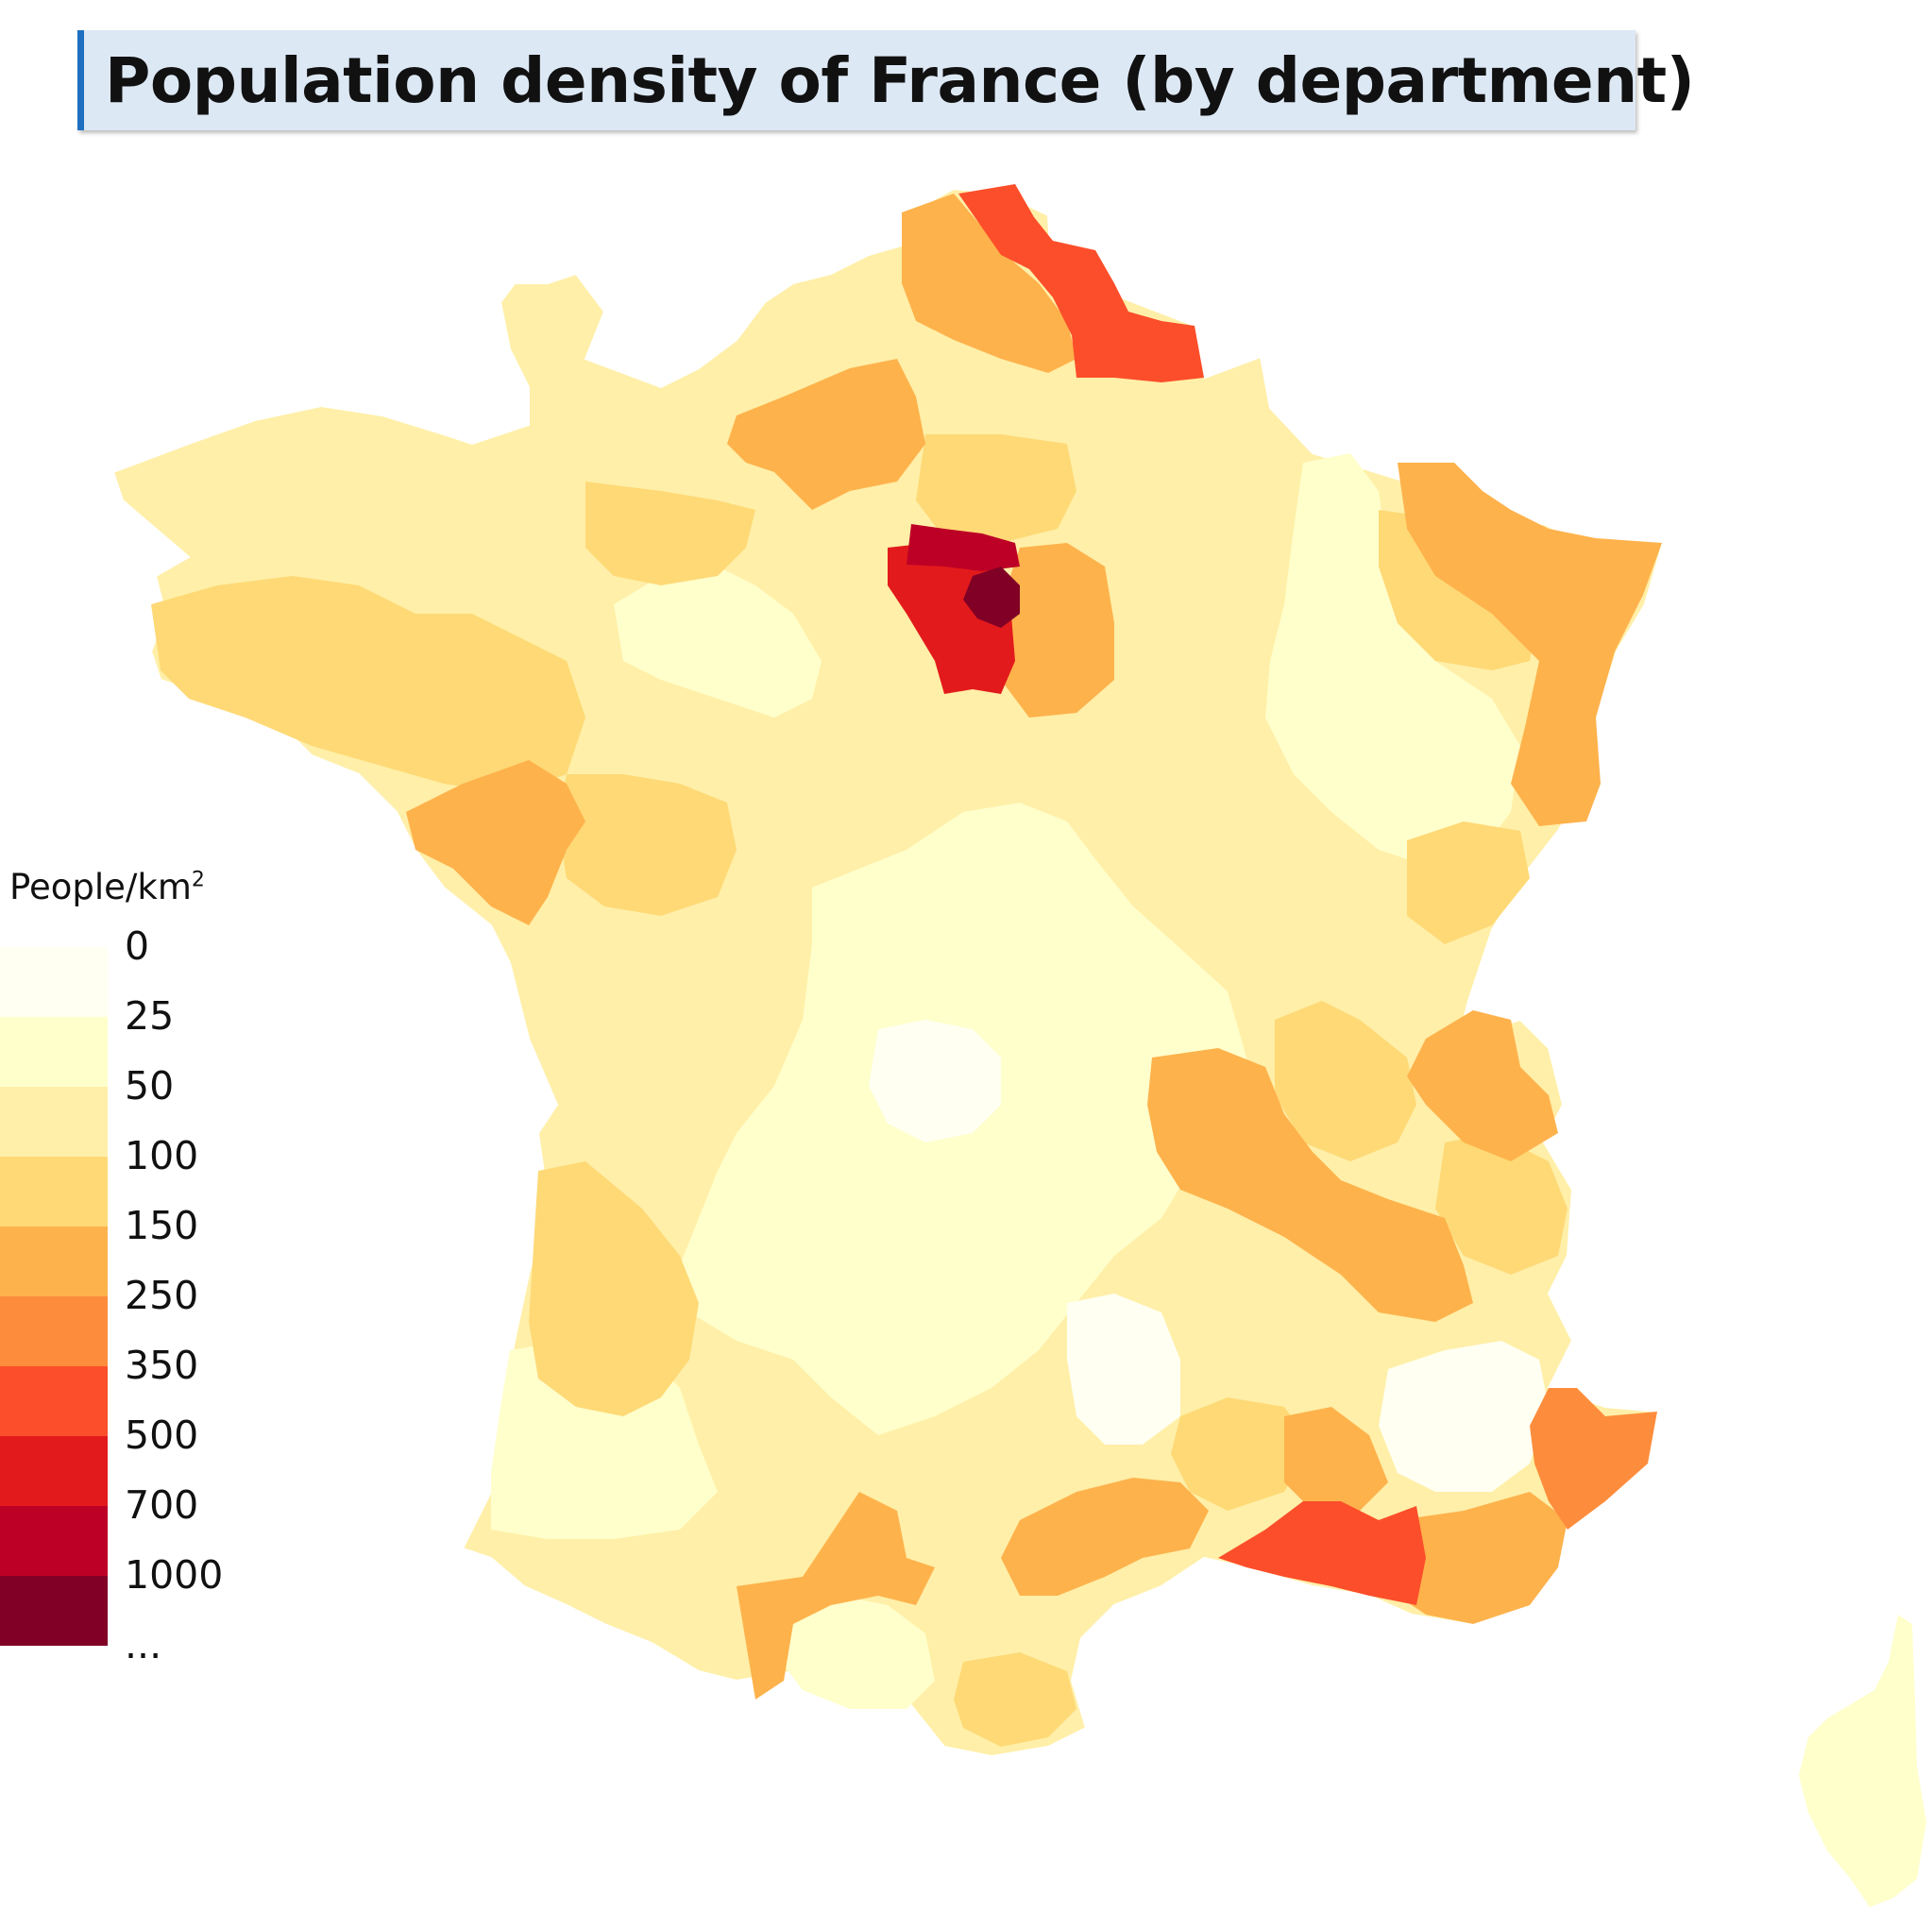 The width and height of the screenshot is (1932, 1912). What do you see at coordinates (1242, 1454) in the screenshot?
I see `gard-zone` at bounding box center [1242, 1454].